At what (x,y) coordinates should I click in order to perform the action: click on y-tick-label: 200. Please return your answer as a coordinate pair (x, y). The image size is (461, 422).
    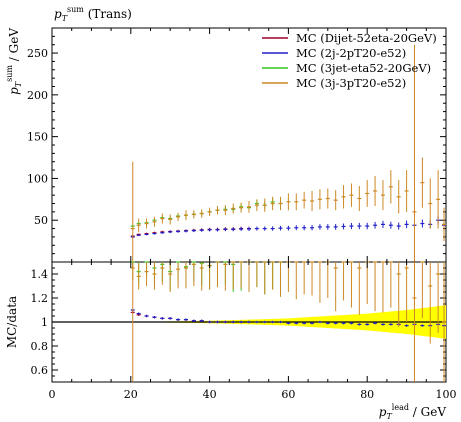
    Looking at the image, I should click on (37, 95).